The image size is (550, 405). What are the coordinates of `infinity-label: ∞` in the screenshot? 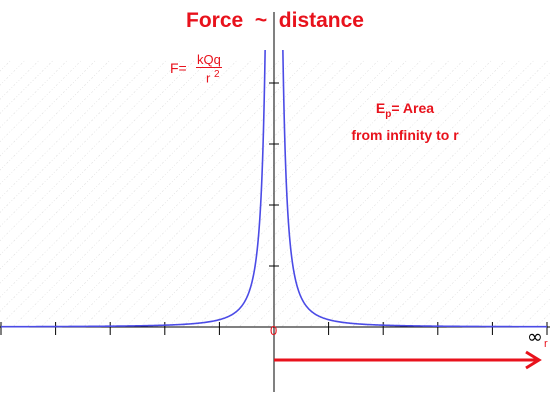 It's located at (535, 337).